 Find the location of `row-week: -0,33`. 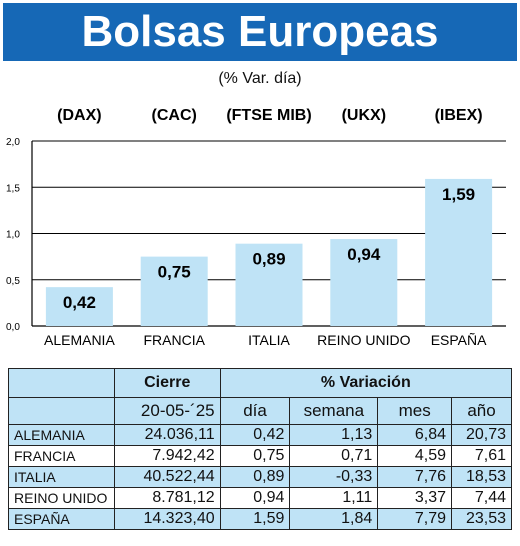

row-week: -0,33 is located at coordinates (334, 477).